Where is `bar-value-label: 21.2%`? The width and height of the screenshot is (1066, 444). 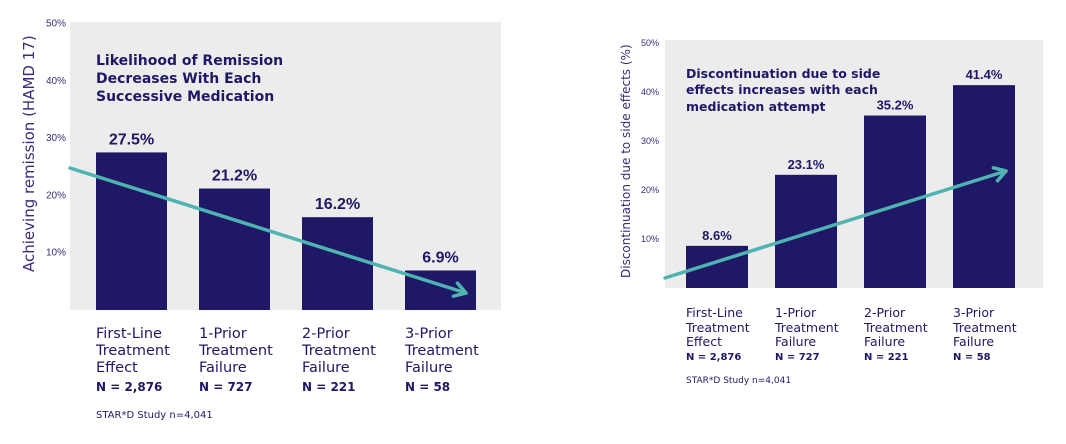 bar-value-label: 21.2% is located at coordinates (234, 176).